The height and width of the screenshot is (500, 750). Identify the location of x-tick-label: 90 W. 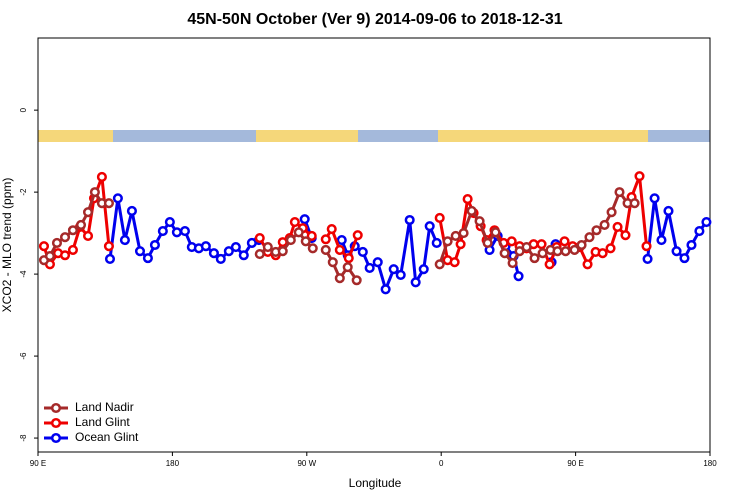
(306, 463).